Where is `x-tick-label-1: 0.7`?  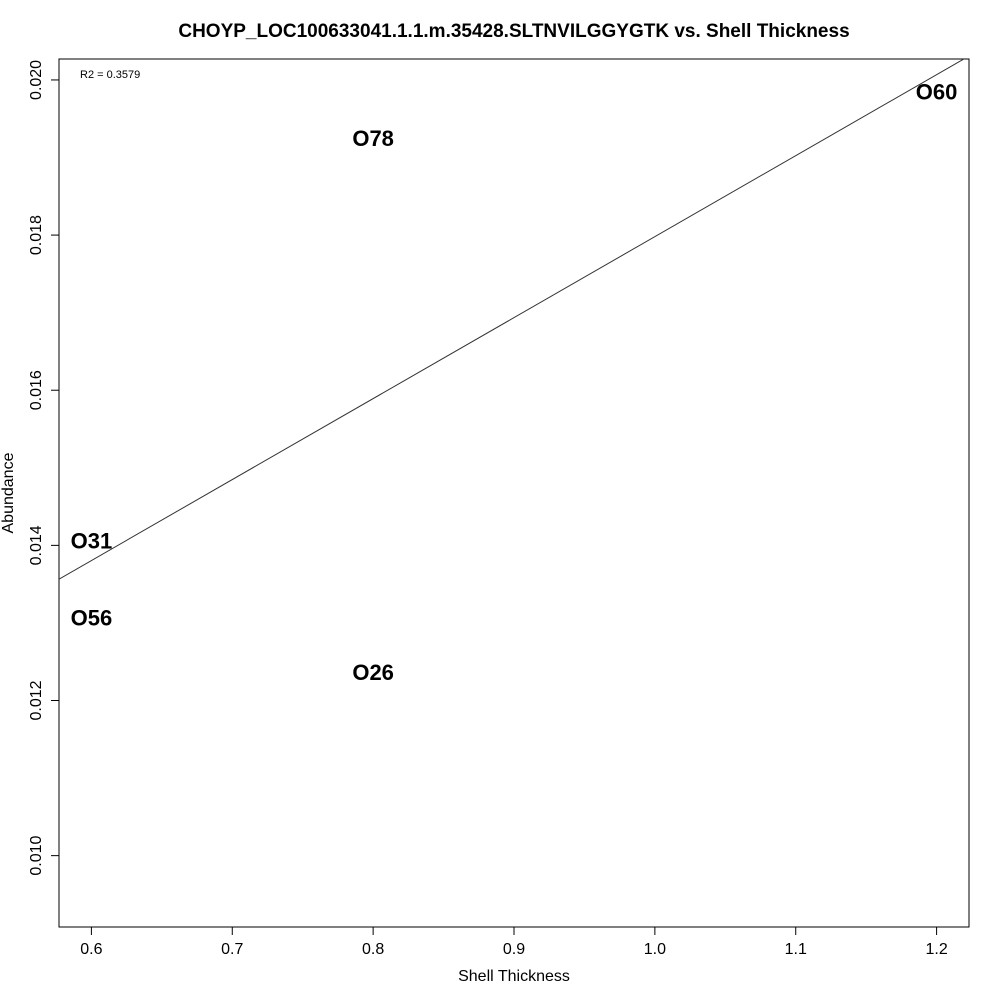
x-tick-label-1: 0.7 is located at coordinates (232, 949).